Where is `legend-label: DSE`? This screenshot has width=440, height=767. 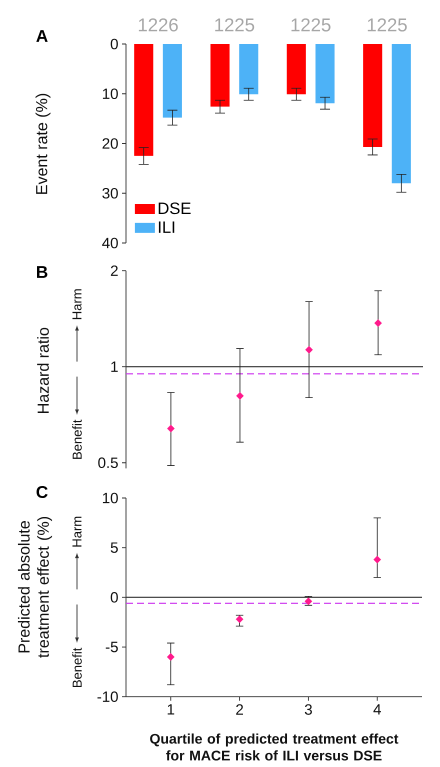
legend-label: DSE is located at coordinates (174, 208).